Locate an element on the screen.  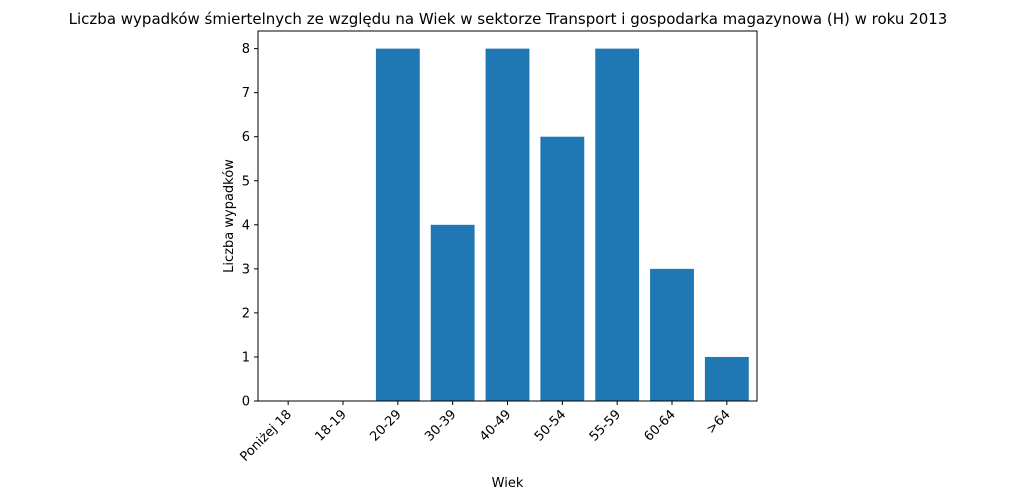
y-tick-label: 7 is located at coordinates (246, 93).